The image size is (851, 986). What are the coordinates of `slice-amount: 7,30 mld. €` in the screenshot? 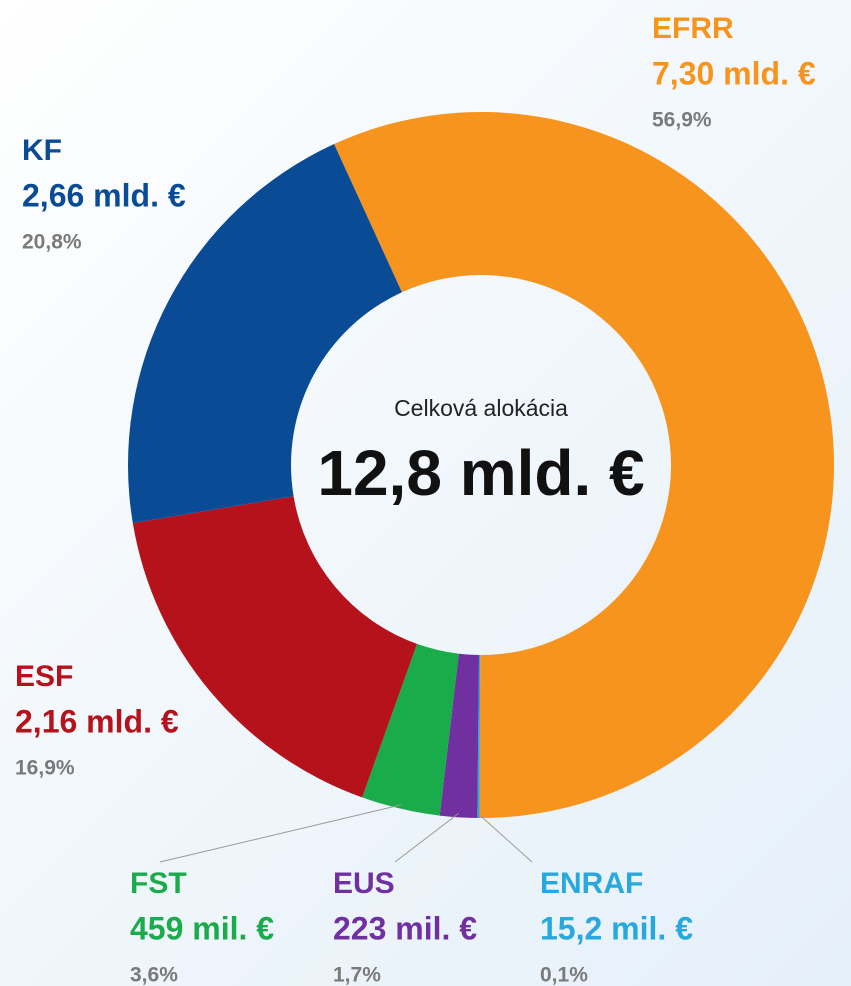 It's located at (734, 73).